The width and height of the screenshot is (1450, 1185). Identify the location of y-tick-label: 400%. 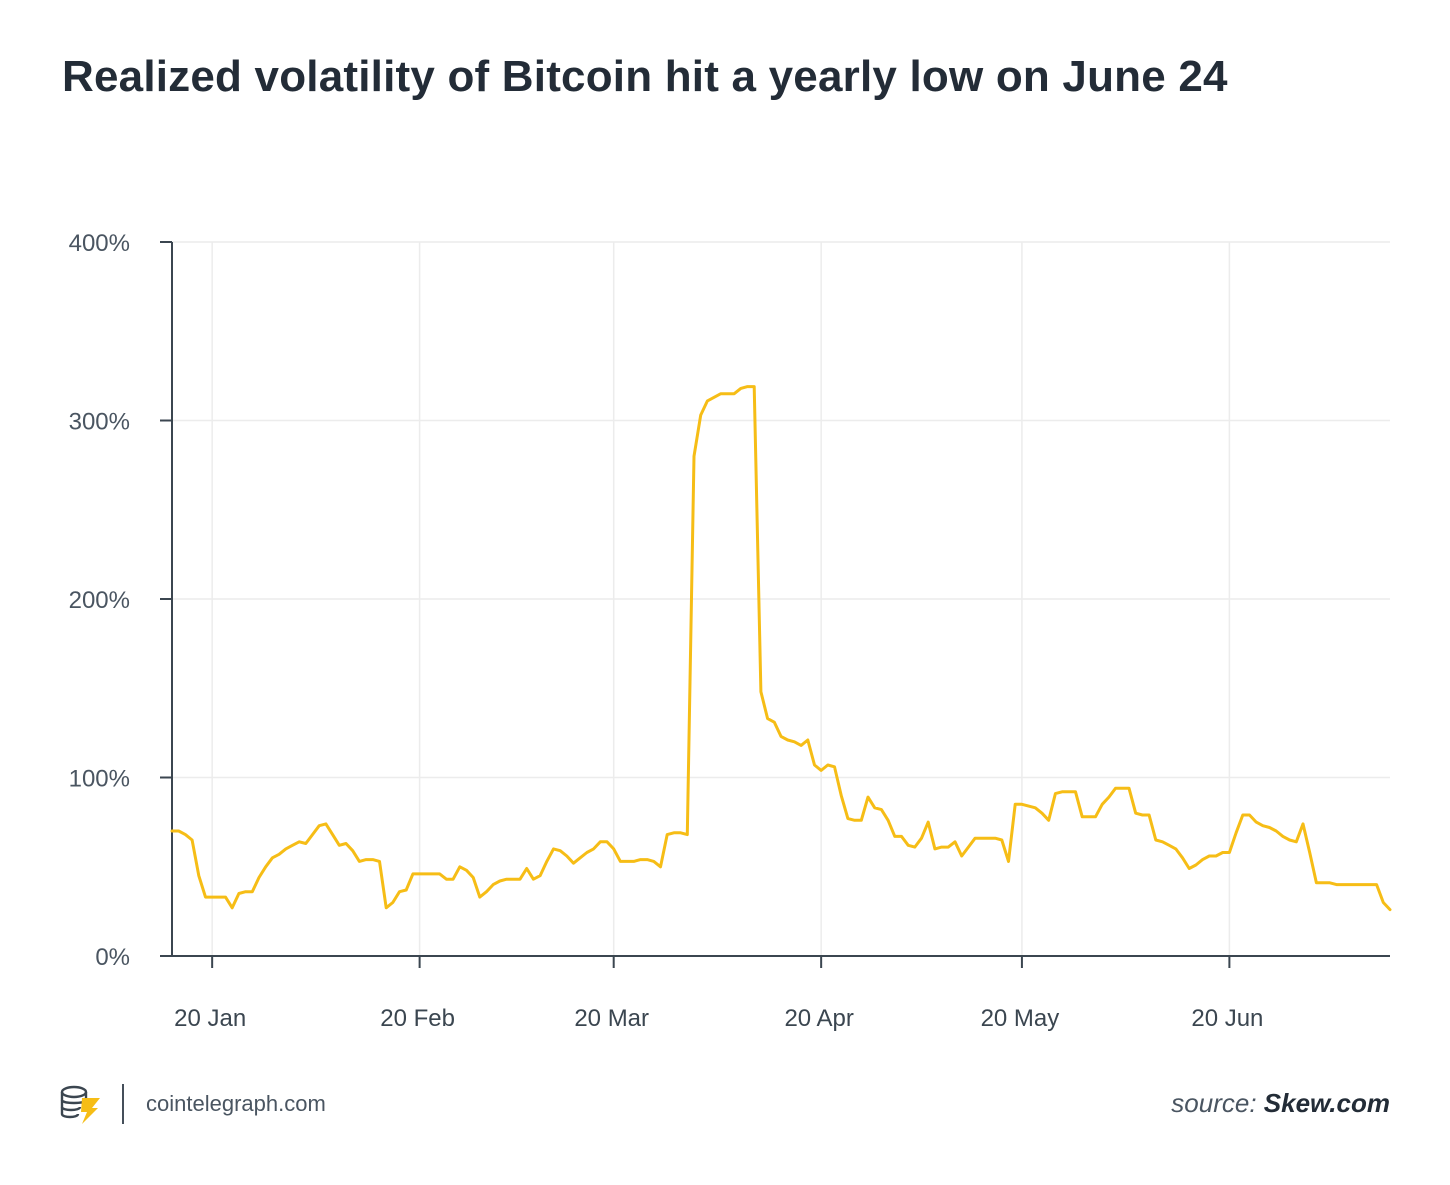
(99, 243).